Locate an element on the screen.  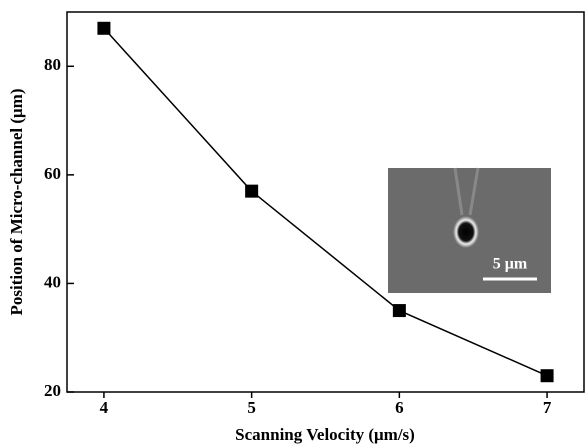
y-axis-label: Position of Micro-channel (μm) is located at coordinates (16, 202).